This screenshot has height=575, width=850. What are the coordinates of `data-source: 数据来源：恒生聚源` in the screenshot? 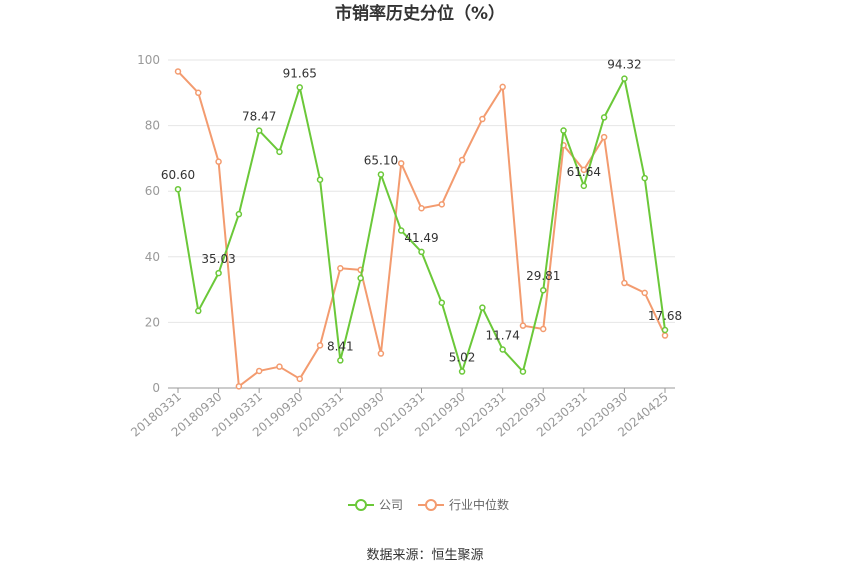 It's located at (424, 555).